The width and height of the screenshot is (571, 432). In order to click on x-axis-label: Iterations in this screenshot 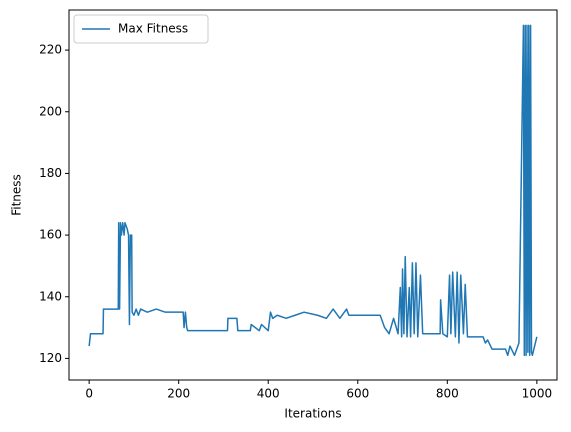, I will do `click(312, 414)`.